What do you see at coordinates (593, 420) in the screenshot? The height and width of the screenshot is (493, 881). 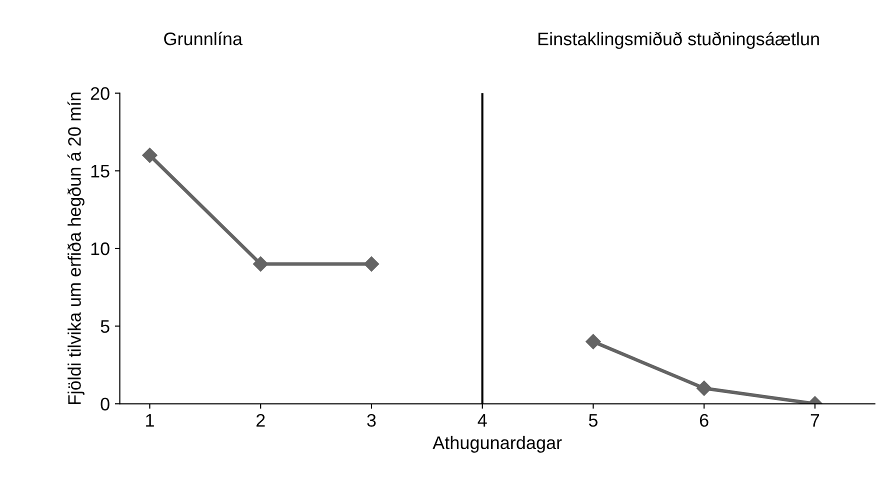 I see `x-tick-label: 5` at bounding box center [593, 420].